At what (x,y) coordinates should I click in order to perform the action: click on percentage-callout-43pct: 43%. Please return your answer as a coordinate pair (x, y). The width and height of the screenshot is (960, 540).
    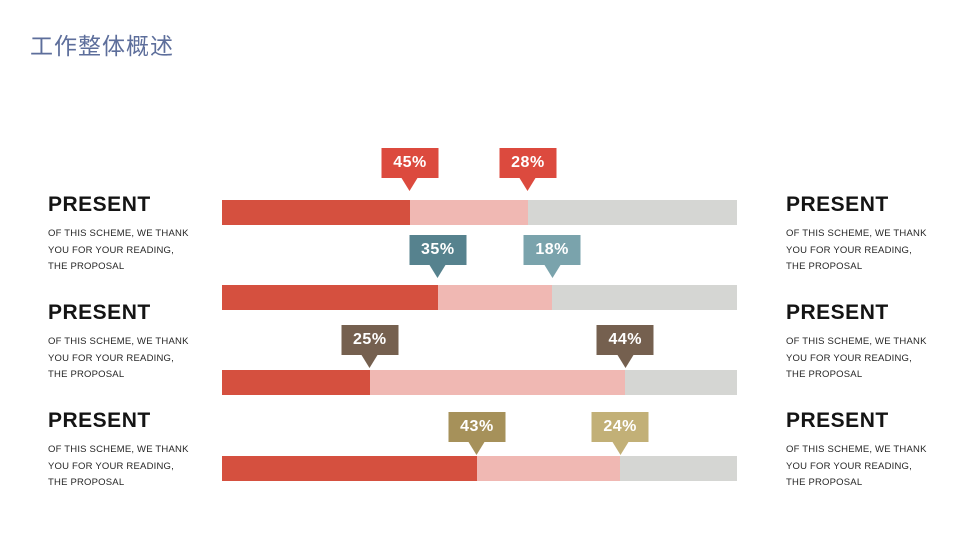
    Looking at the image, I should click on (477, 433).